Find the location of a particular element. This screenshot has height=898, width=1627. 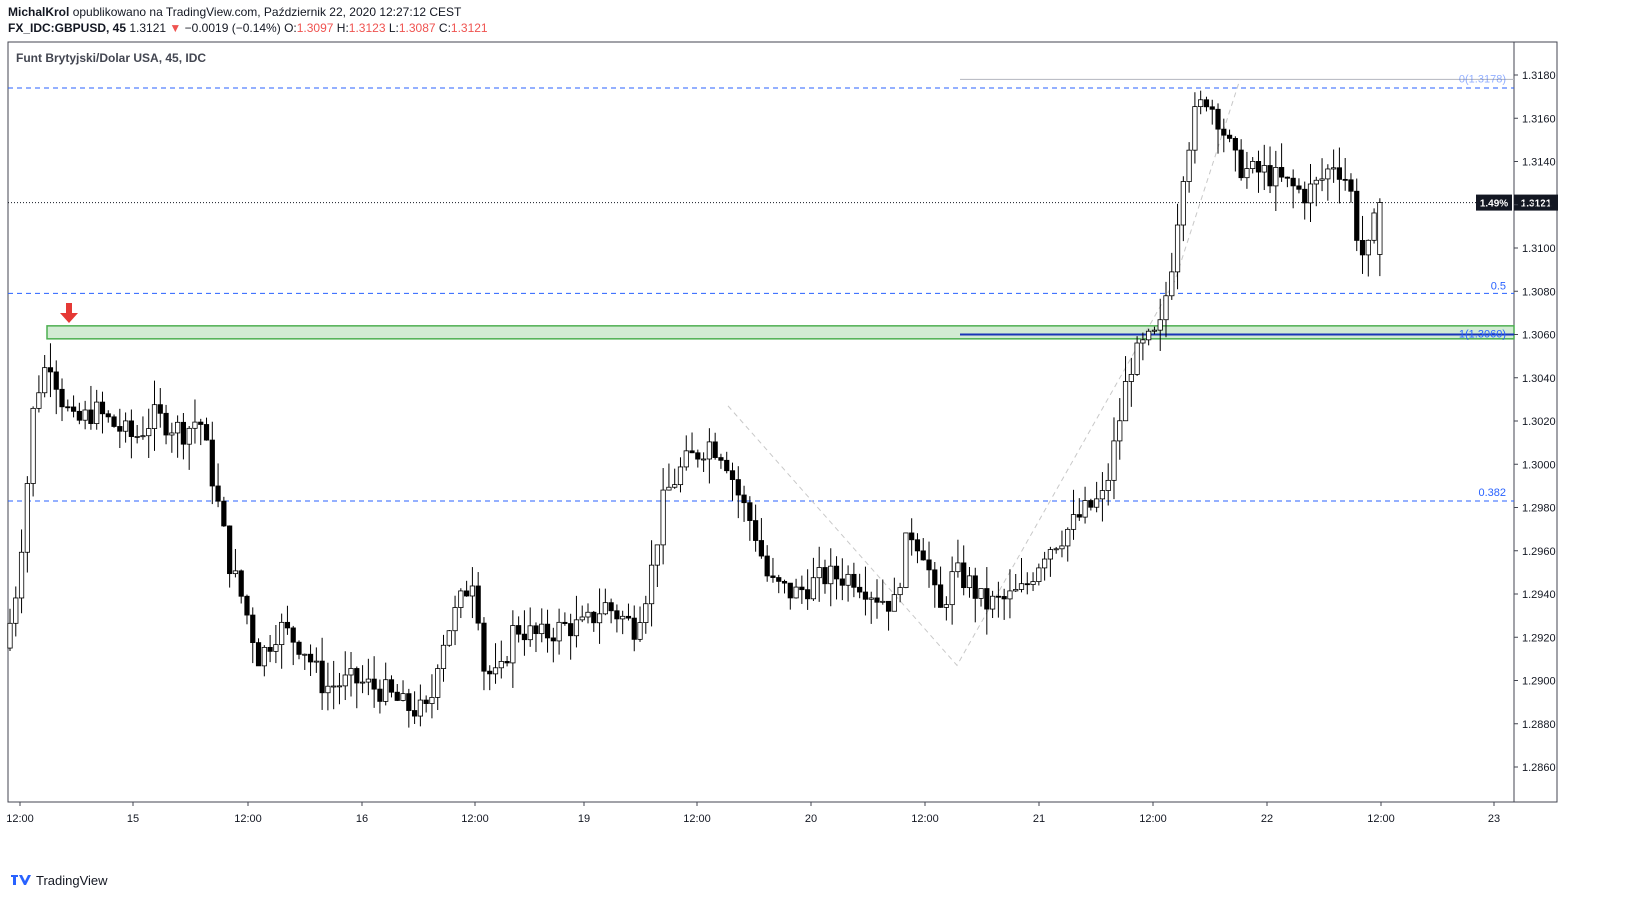

x-tick-label: 20 is located at coordinates (811, 819).